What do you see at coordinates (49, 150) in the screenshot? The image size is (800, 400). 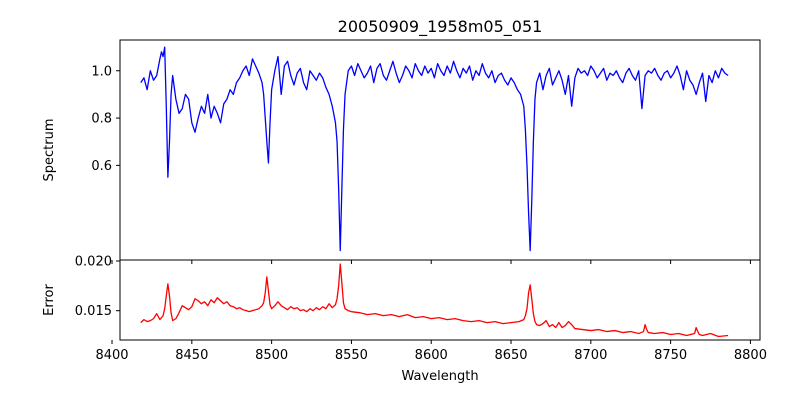 I see `spectrum-y-axis-label: Spectrum` at bounding box center [49, 150].